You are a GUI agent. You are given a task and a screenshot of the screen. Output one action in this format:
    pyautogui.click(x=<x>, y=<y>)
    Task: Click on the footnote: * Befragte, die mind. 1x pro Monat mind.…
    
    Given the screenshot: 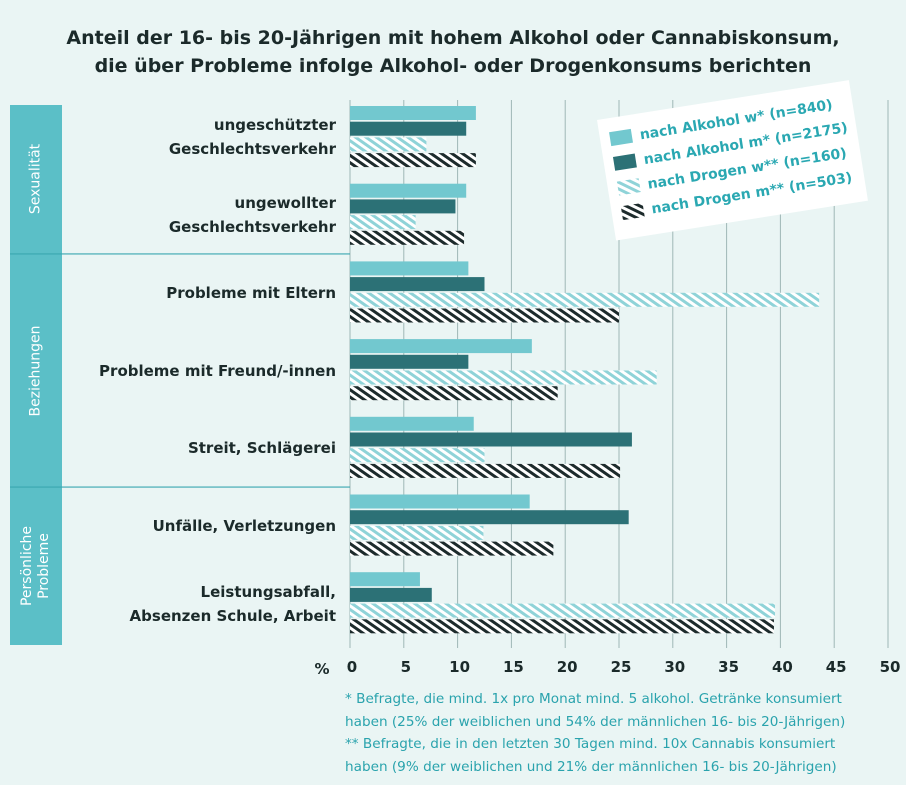 What is the action you would take?
    pyautogui.click(x=595, y=710)
    